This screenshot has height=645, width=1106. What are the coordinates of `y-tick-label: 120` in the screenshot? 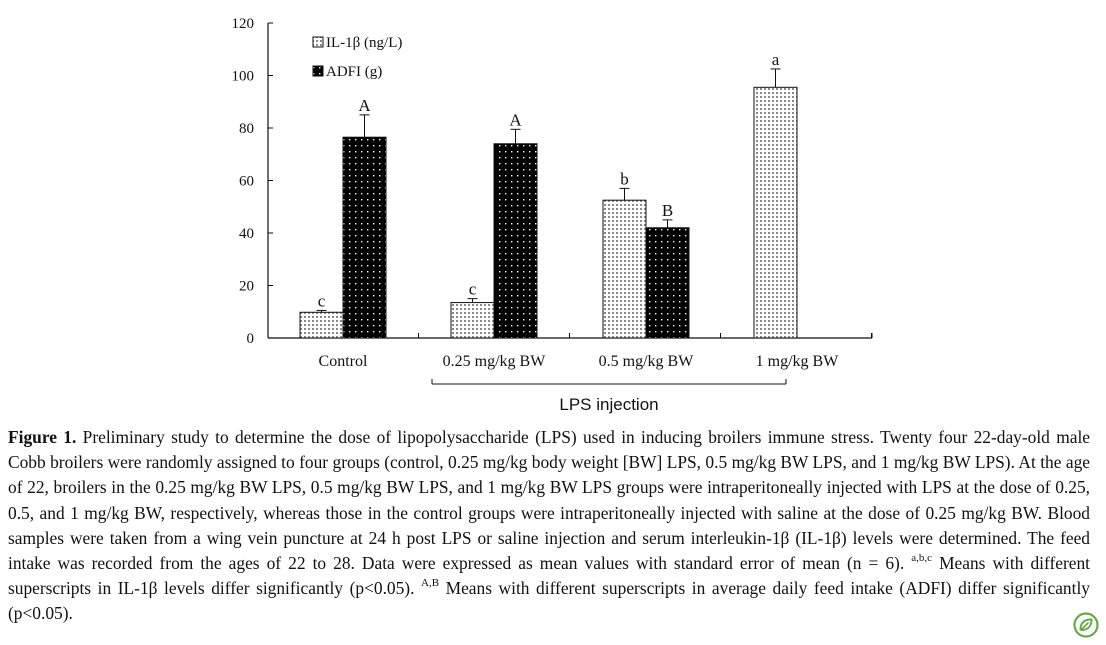 It's located at (243, 24).